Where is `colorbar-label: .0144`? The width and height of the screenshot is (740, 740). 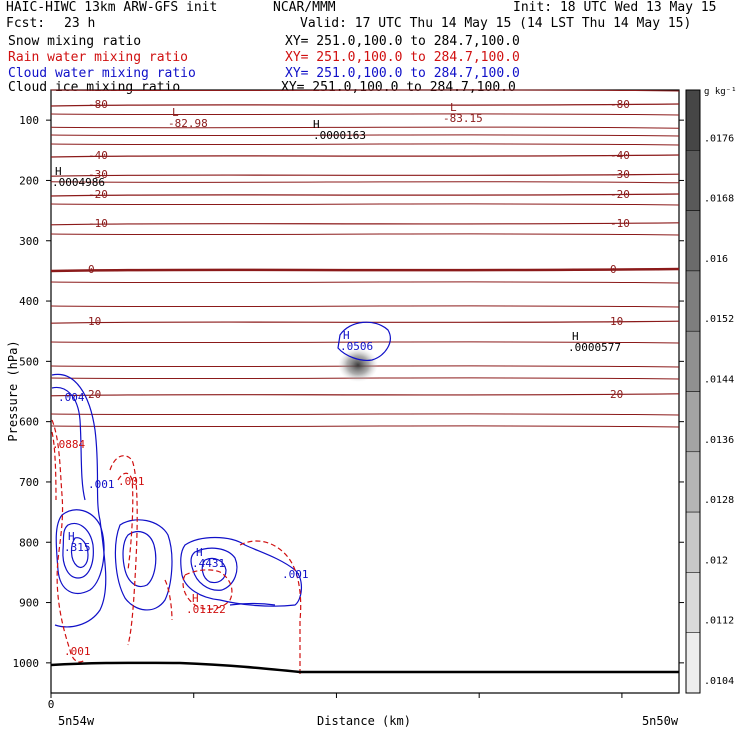
colorbar-label: .0144 is located at coordinates (719, 379).